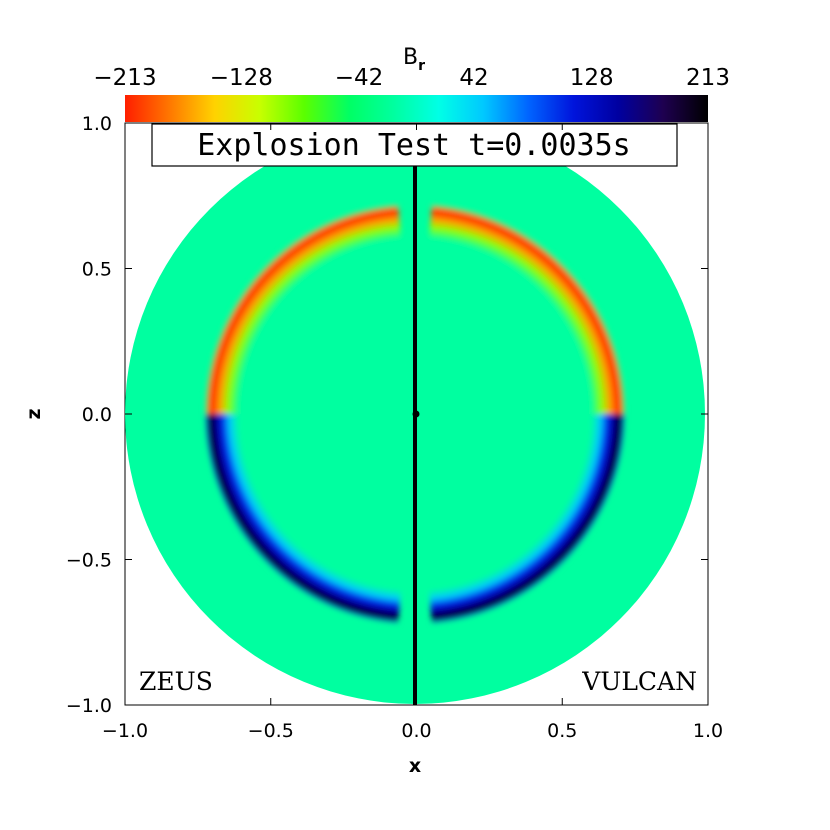 Image resolution: width=830 pixels, height=830 pixels. Describe the element at coordinates (124, 78) in the screenshot. I see `colorbar-tick-label: −213` at that location.